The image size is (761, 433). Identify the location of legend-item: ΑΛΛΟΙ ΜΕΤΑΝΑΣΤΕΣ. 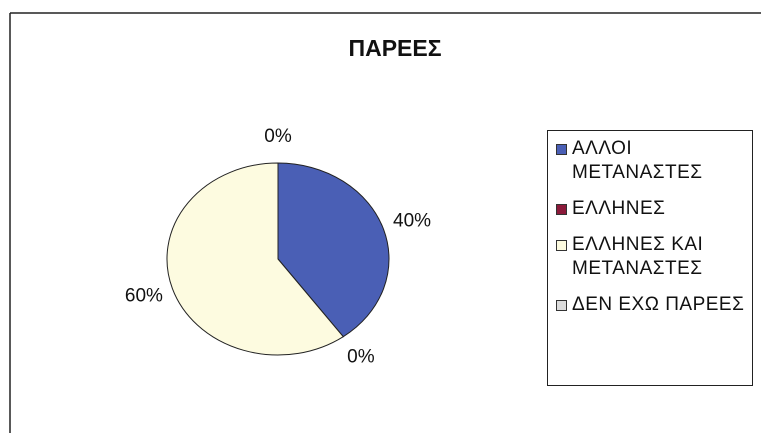
(652, 161).